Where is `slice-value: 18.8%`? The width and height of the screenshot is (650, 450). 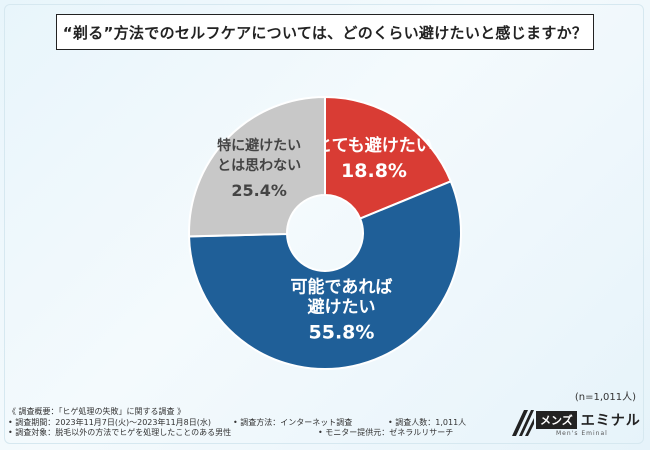 slice-value: 18.8% is located at coordinates (374, 171).